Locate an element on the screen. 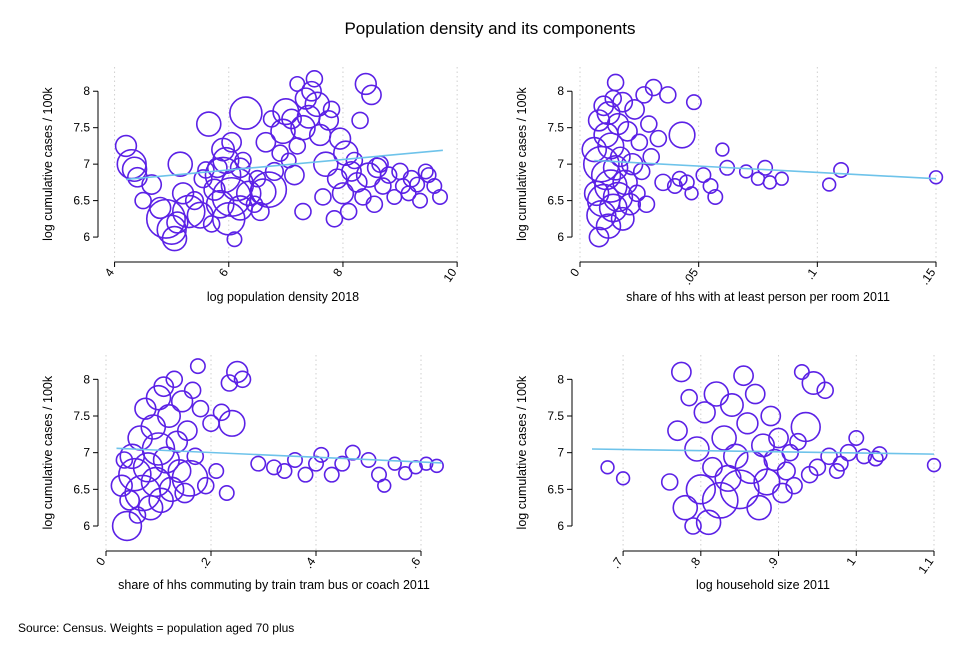  y-axis-title: log cumulative cases / 100k is located at coordinates (522, 452).